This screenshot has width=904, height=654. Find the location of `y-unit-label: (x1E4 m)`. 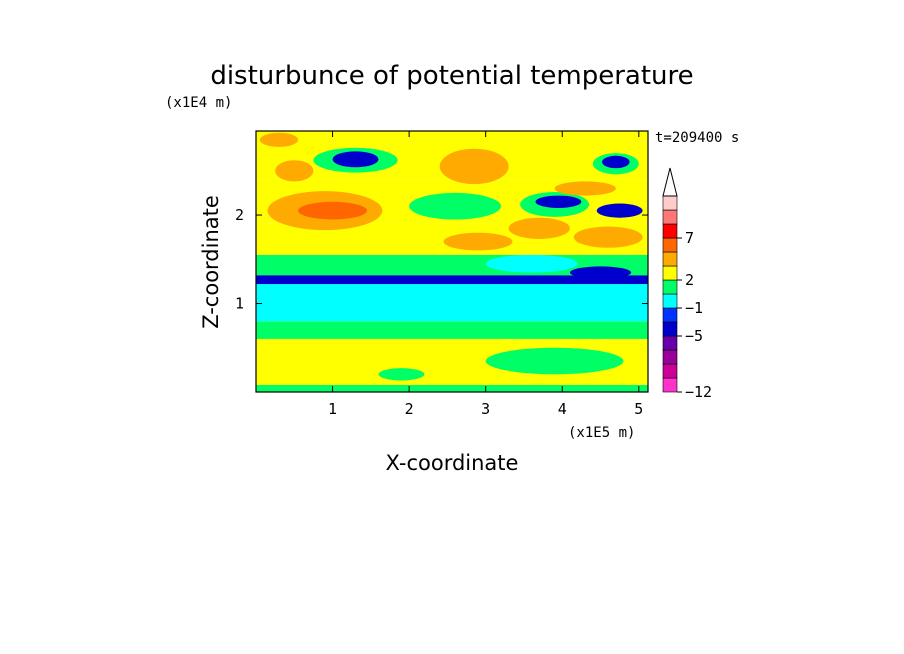

y-unit-label: (x1E4 m) is located at coordinates (198, 103).